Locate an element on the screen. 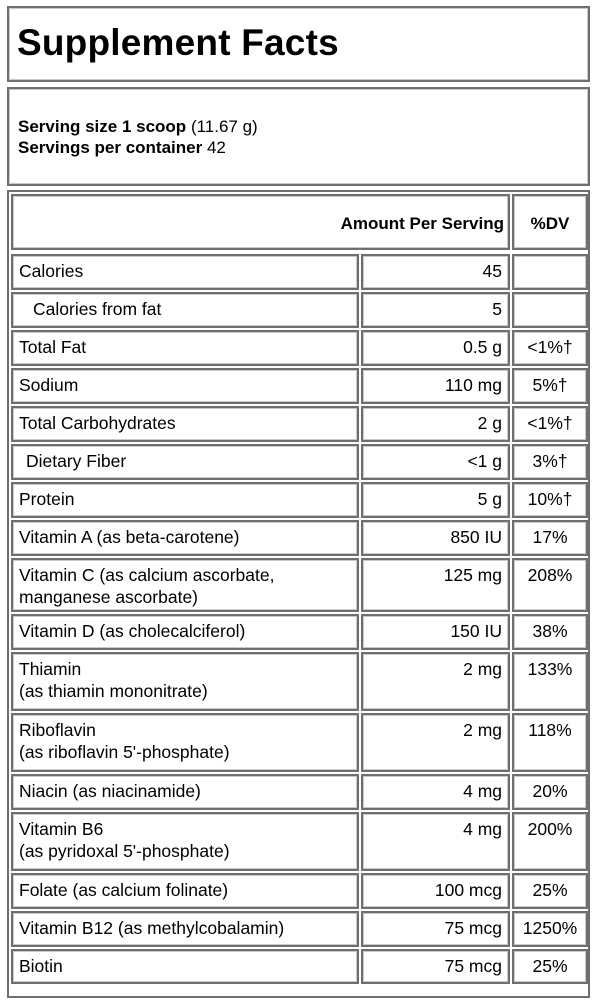 This screenshot has width=598, height=1000. nutrient-name: Vitamin D (as cholecalciferol) is located at coordinates (185, 632).